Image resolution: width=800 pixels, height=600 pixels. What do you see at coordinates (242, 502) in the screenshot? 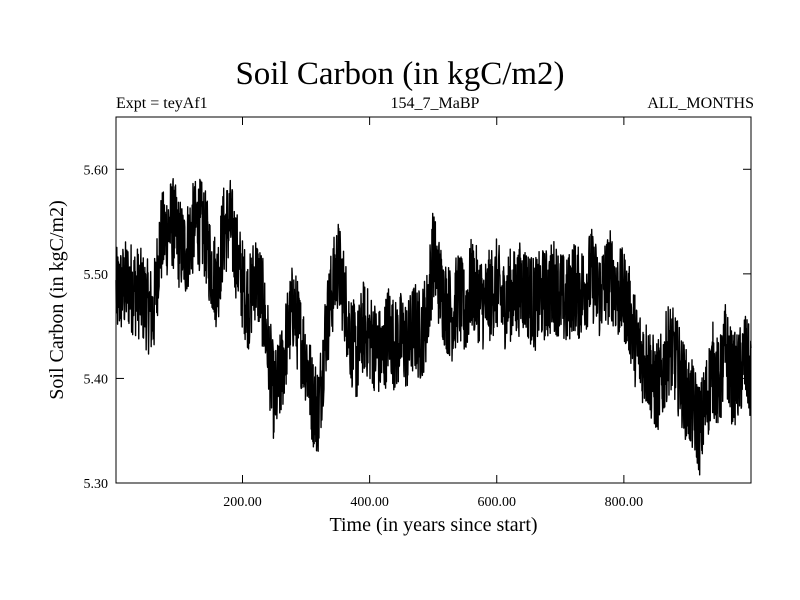
I see `x-tick-label: 200.00` at bounding box center [242, 502].